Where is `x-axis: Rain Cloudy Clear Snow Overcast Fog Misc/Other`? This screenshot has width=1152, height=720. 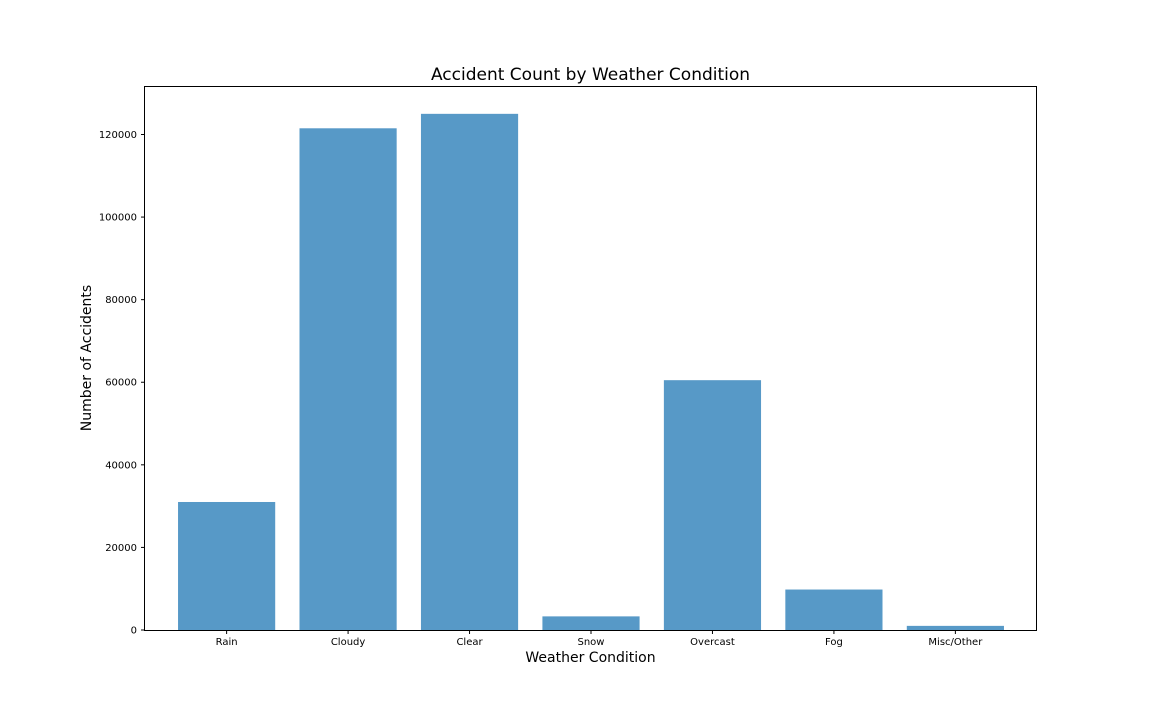 x-axis: Rain Cloudy Clear Snow Overcast Fog Misc/Other is located at coordinates (599, 639).